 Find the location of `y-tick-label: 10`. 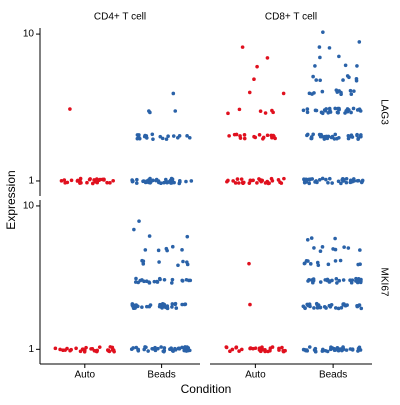

y-tick-label: 10 is located at coordinates (29, 34).